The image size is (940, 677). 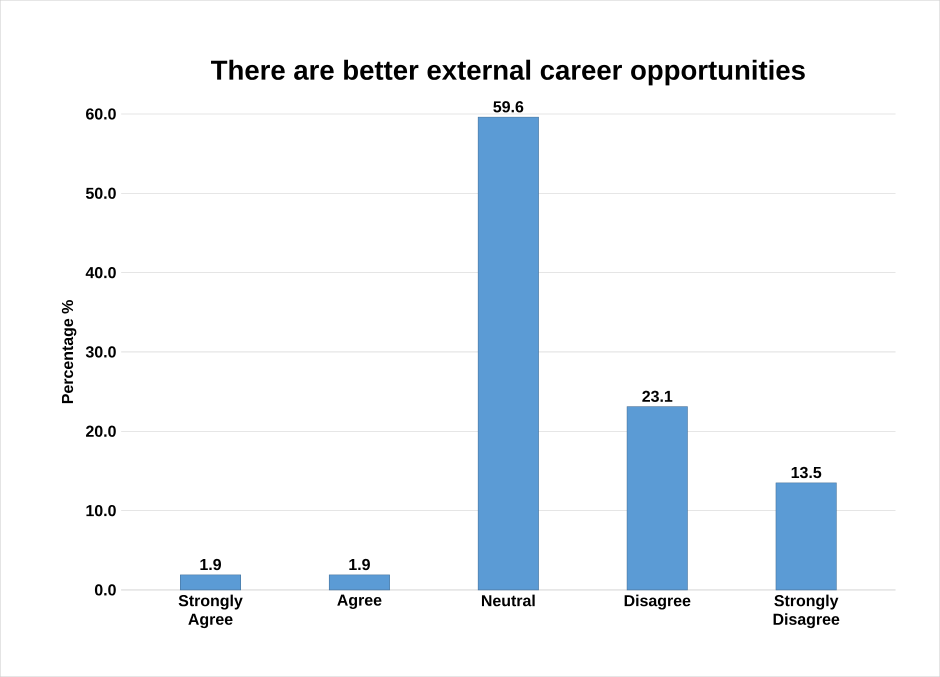 What do you see at coordinates (508, 73) in the screenshot?
I see `chart-title: There are better external career opportunities` at bounding box center [508, 73].